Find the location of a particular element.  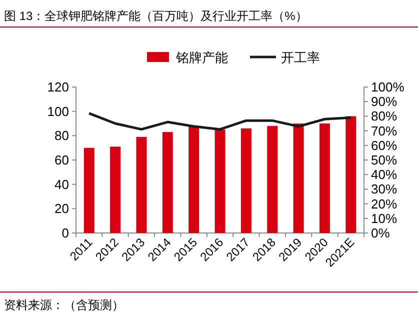

y-tick-label: 100 is located at coordinates (58, 111).